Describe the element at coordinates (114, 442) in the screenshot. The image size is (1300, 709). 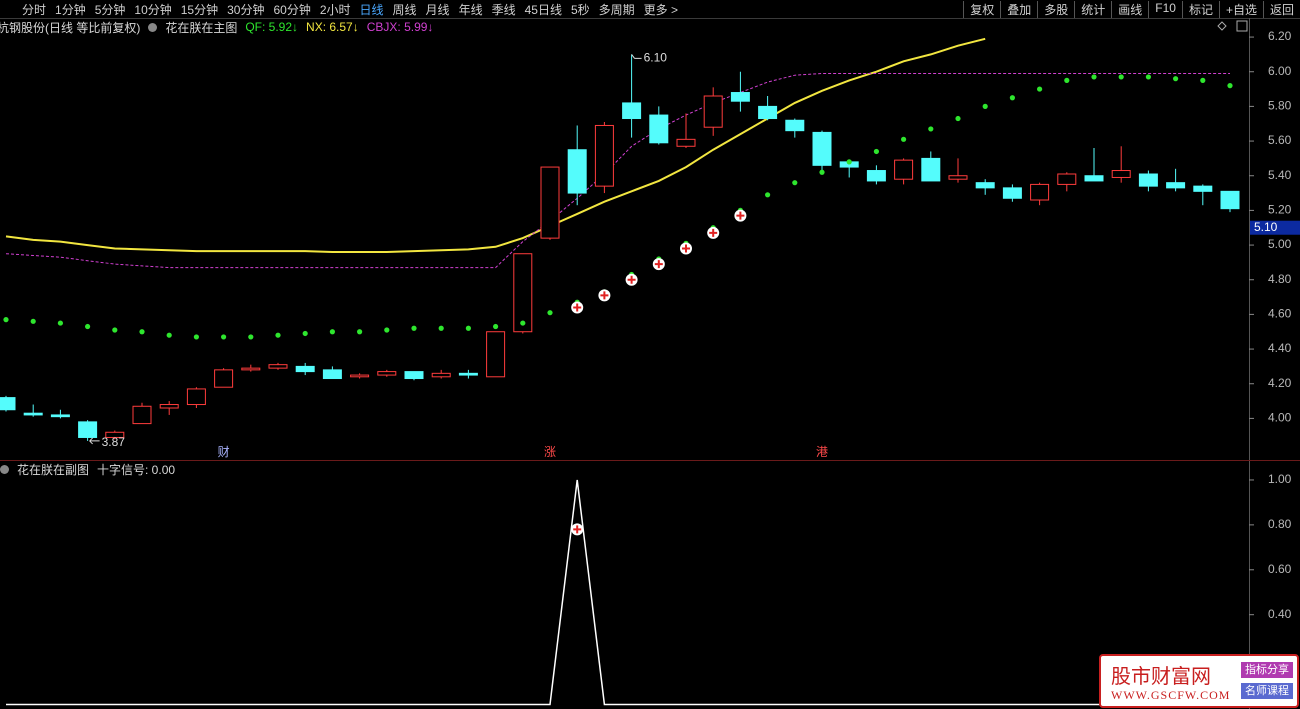
I see `low-label: 3.87` at that location.